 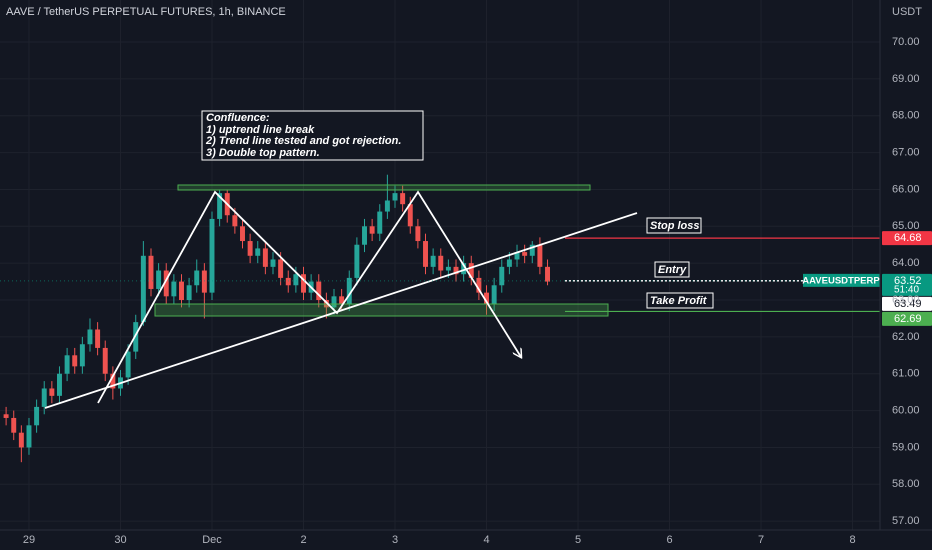 I want to click on x-tick-label: 29, so click(x=29, y=540).